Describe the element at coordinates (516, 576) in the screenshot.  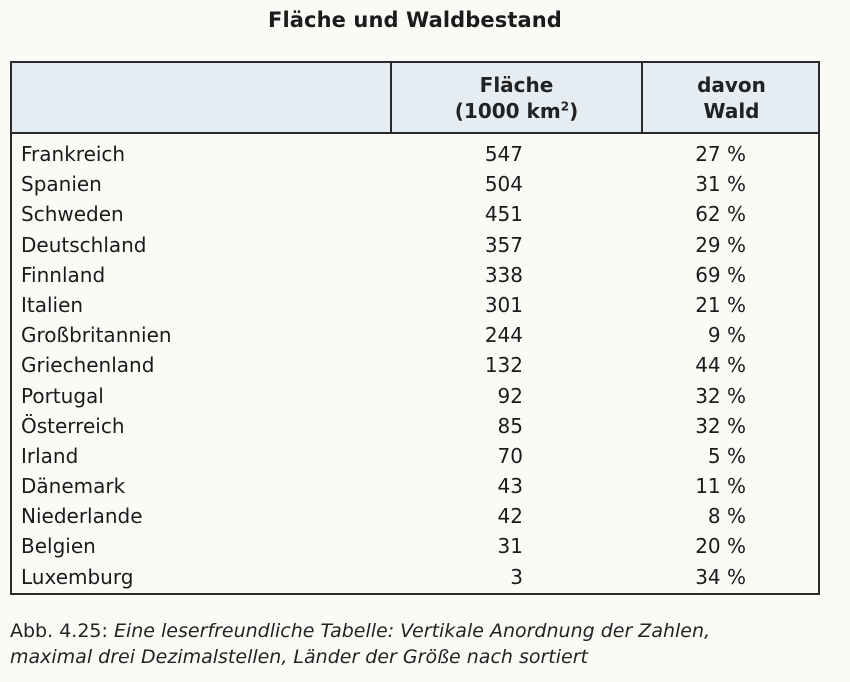
I see `area-cell: 3` at that location.